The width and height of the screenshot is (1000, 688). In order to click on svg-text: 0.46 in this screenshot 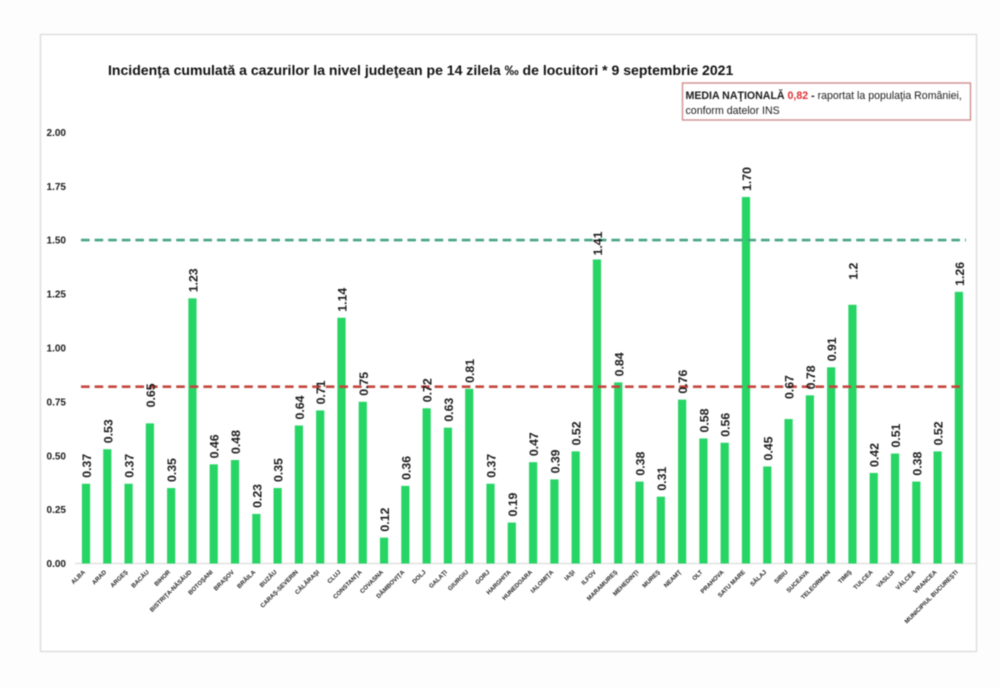, I will do `click(215, 446)`.